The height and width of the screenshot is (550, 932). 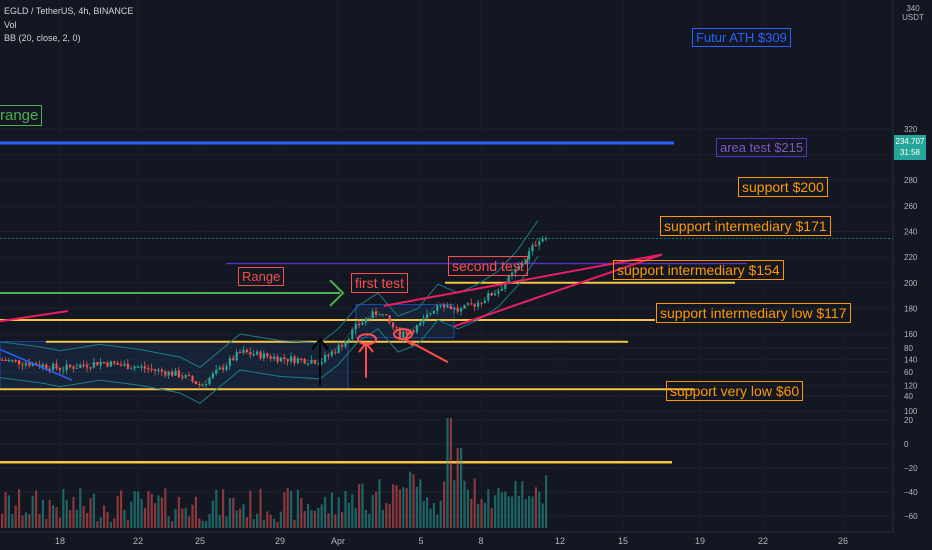 I want to click on price-tick-label: 160, so click(x=911, y=334).